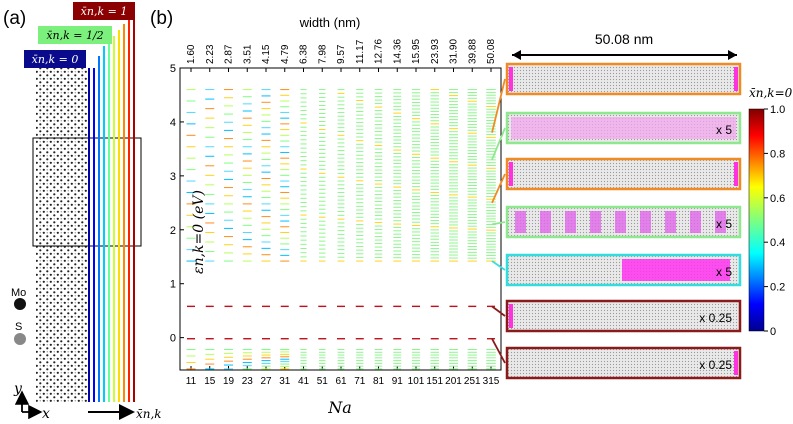 This screenshot has height=424, width=793. What do you see at coordinates (248, 381) in the screenshot?
I see `x-tick-label: 23` at bounding box center [248, 381].